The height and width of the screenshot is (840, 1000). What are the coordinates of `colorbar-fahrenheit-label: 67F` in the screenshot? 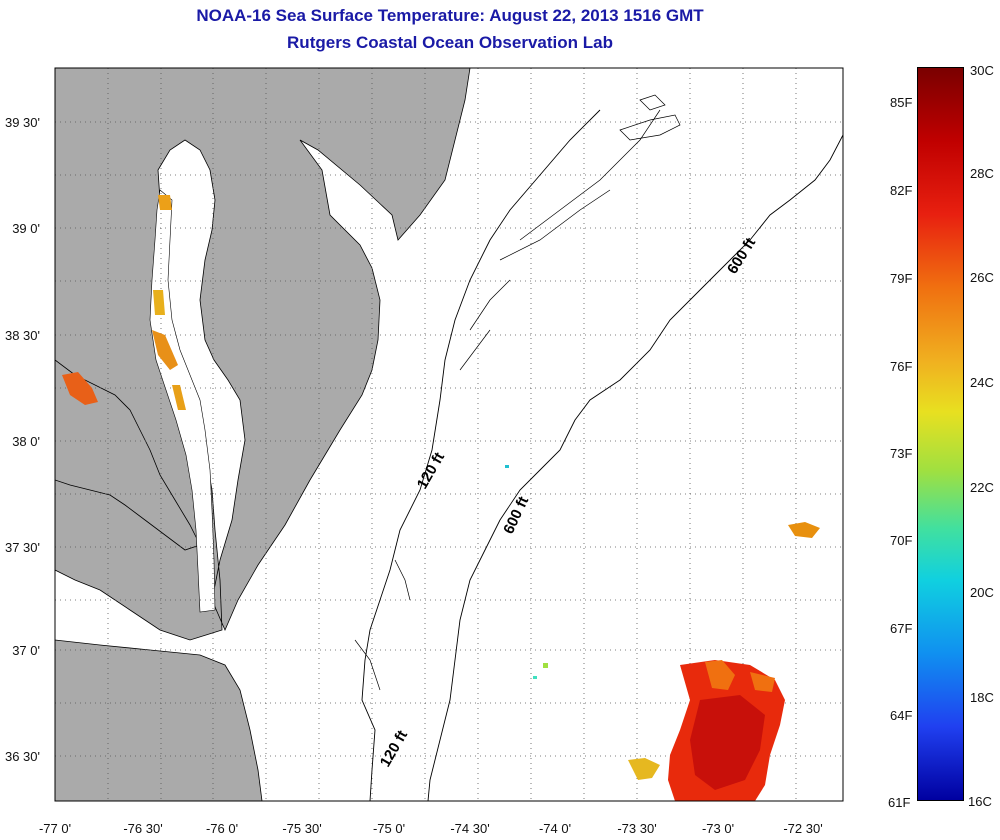 It's located at (901, 628).